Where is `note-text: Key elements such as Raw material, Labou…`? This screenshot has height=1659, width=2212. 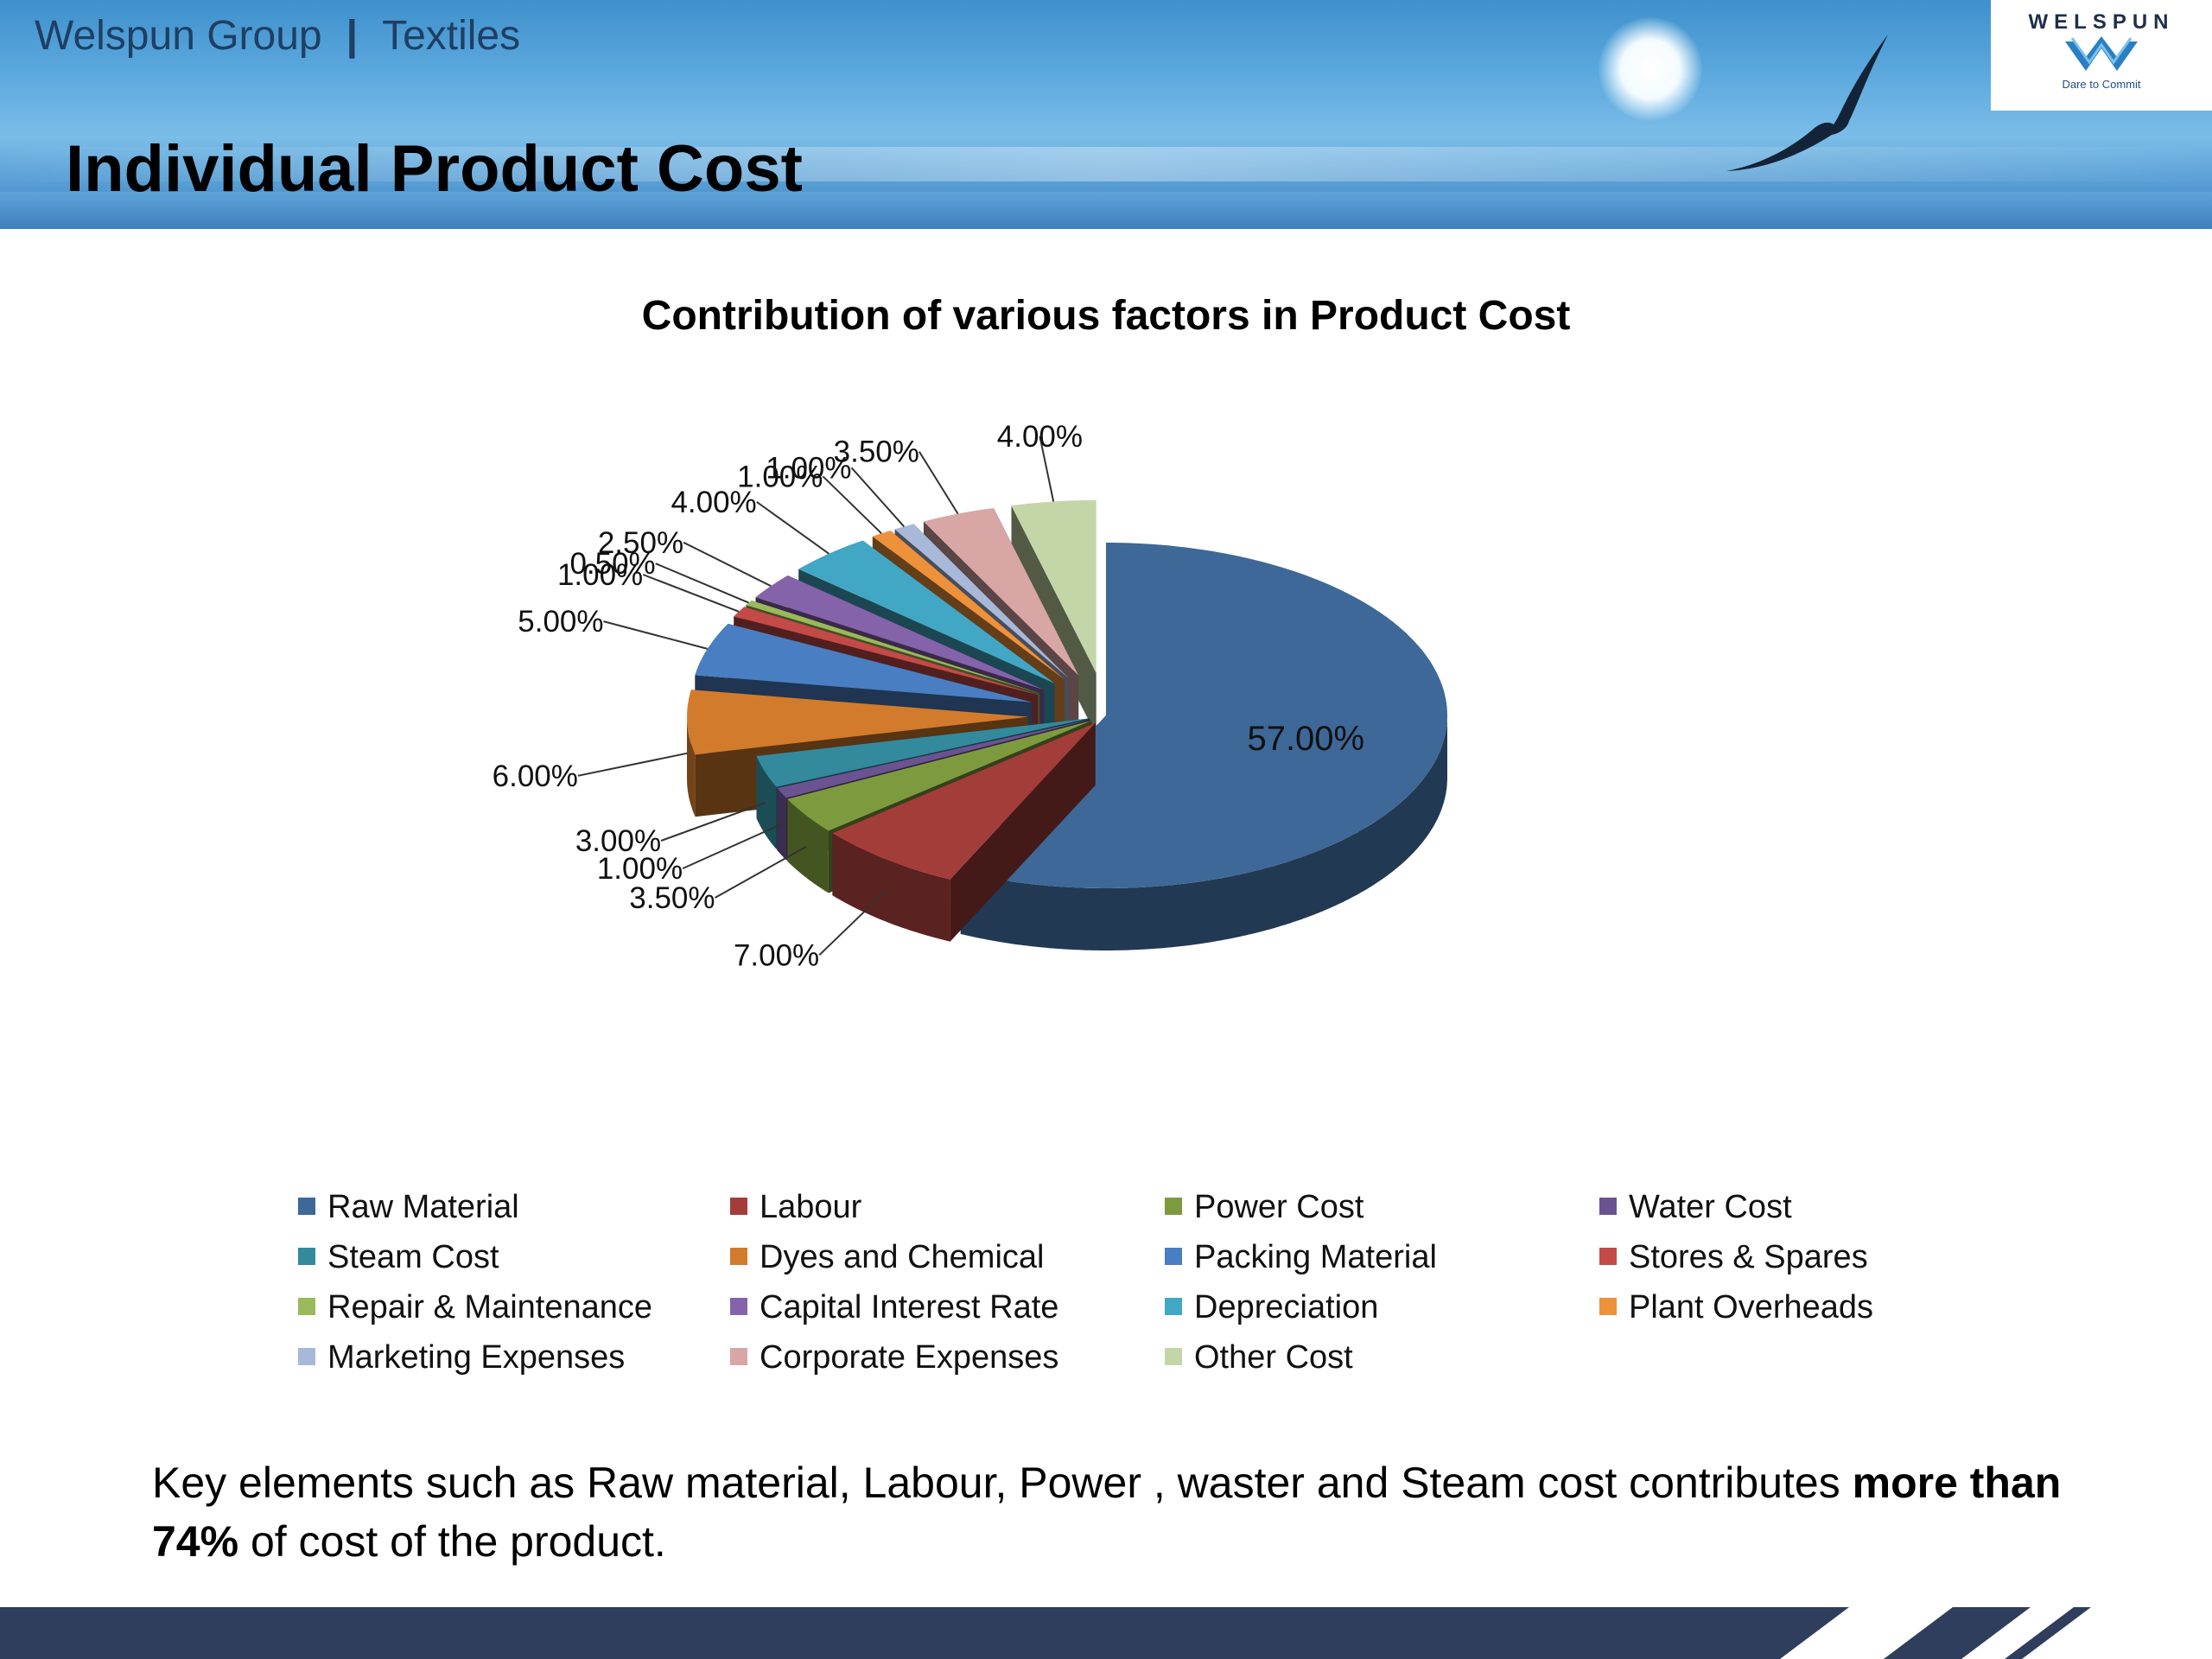
note-text: Key elements such as Raw material, Labou… is located at coordinates (1002, 1483).